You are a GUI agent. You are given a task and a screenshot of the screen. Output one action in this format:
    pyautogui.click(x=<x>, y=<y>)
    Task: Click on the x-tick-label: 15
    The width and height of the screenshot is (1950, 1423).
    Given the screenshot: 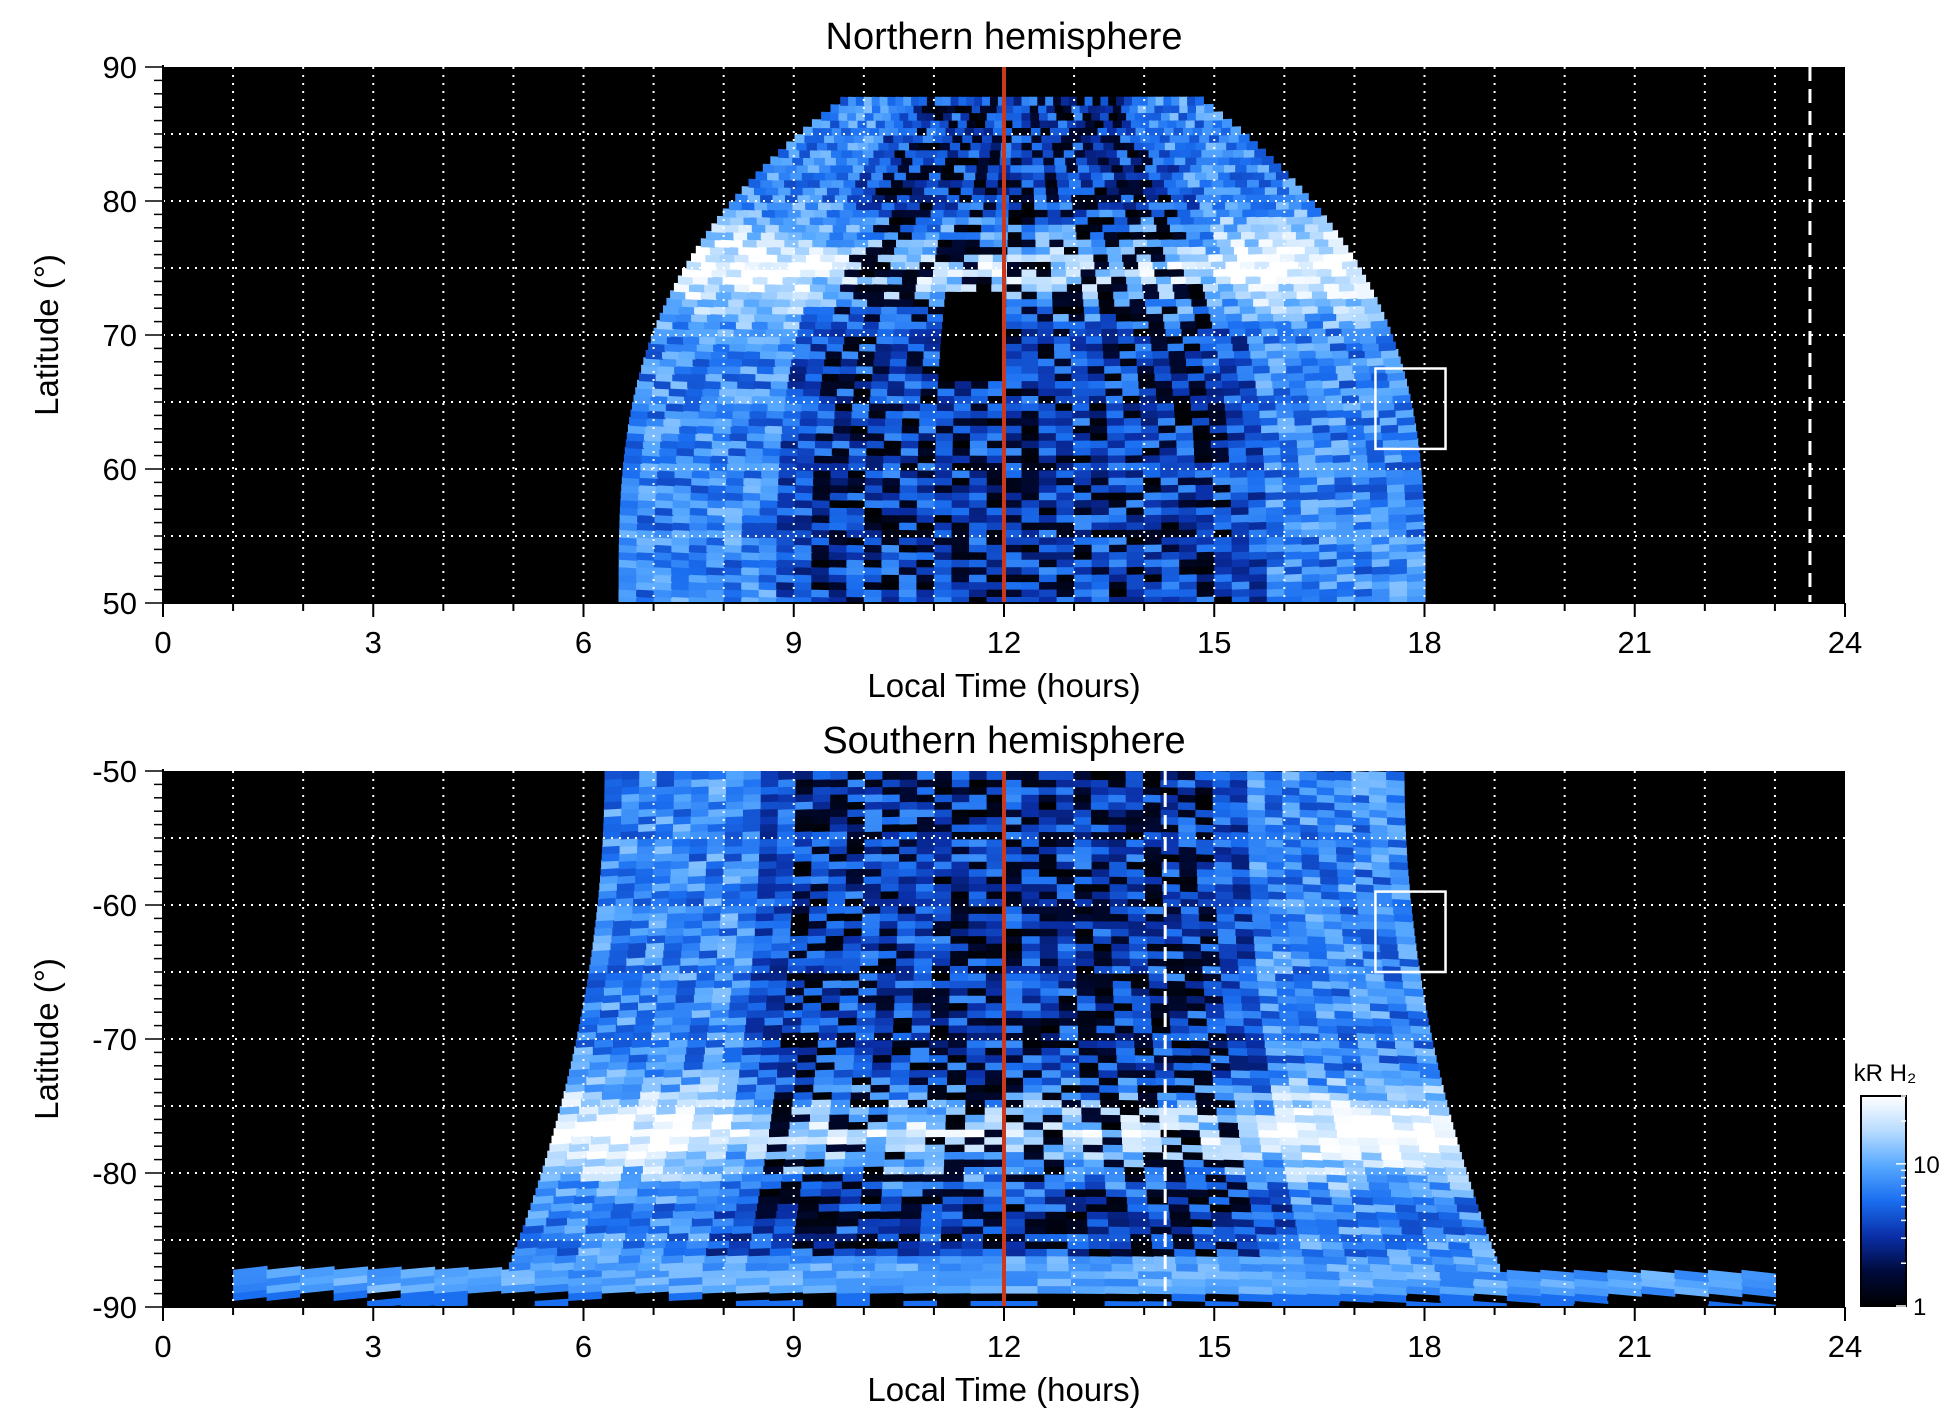 What is the action you would take?
    pyautogui.click(x=1214, y=642)
    